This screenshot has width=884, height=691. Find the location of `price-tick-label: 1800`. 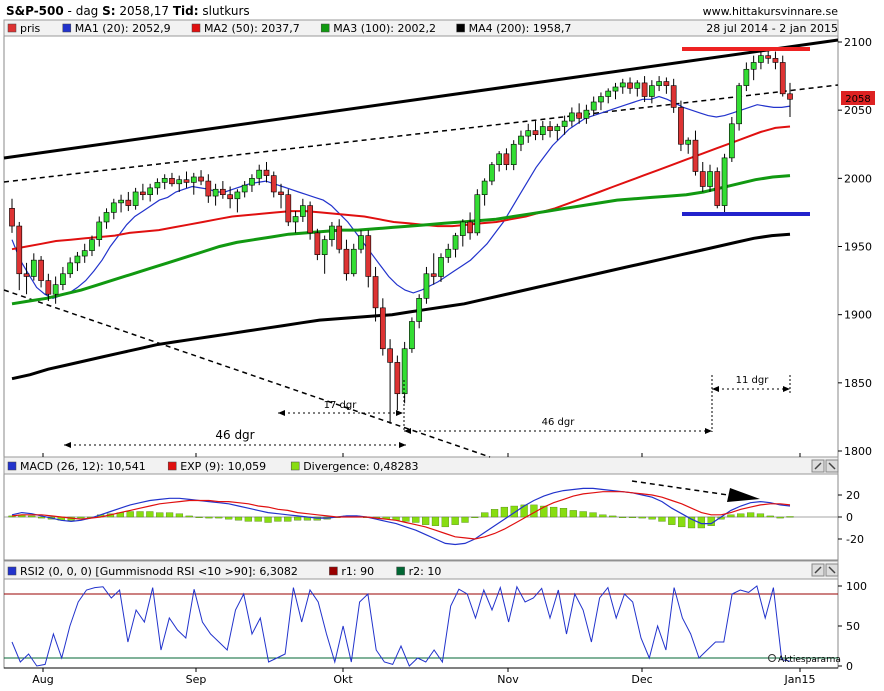

price-tick-label: 1800 is located at coordinates (858, 451).